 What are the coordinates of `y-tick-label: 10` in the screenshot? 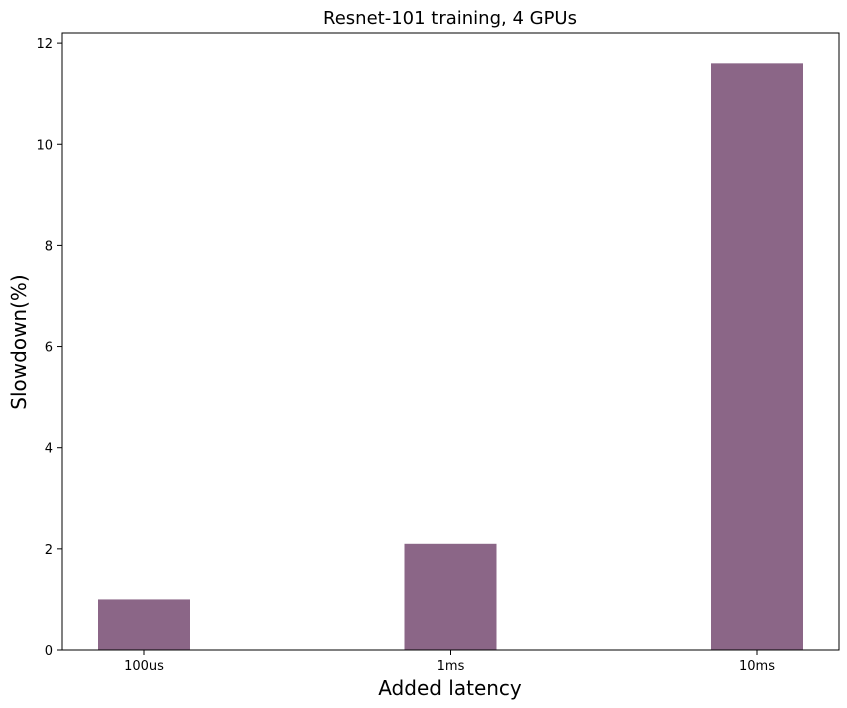 It's located at (44, 145).